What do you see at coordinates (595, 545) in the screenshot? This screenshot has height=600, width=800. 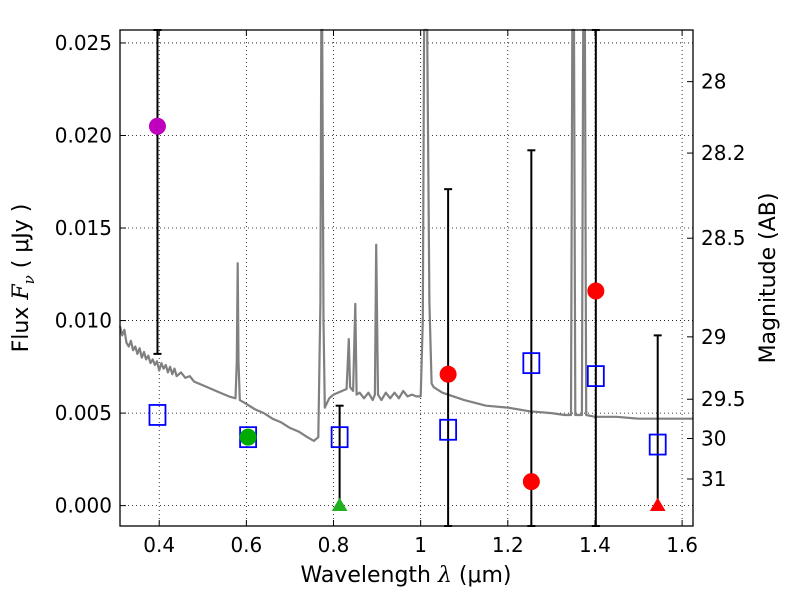 I see `x-tick-label: 1.4` at bounding box center [595, 545].